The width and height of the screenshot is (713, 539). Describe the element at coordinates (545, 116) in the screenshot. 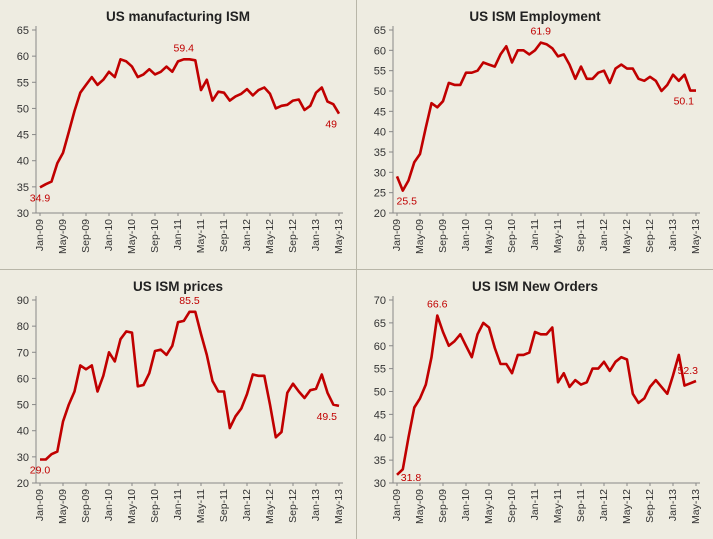

I see `series-line-us-ism-employment` at that location.